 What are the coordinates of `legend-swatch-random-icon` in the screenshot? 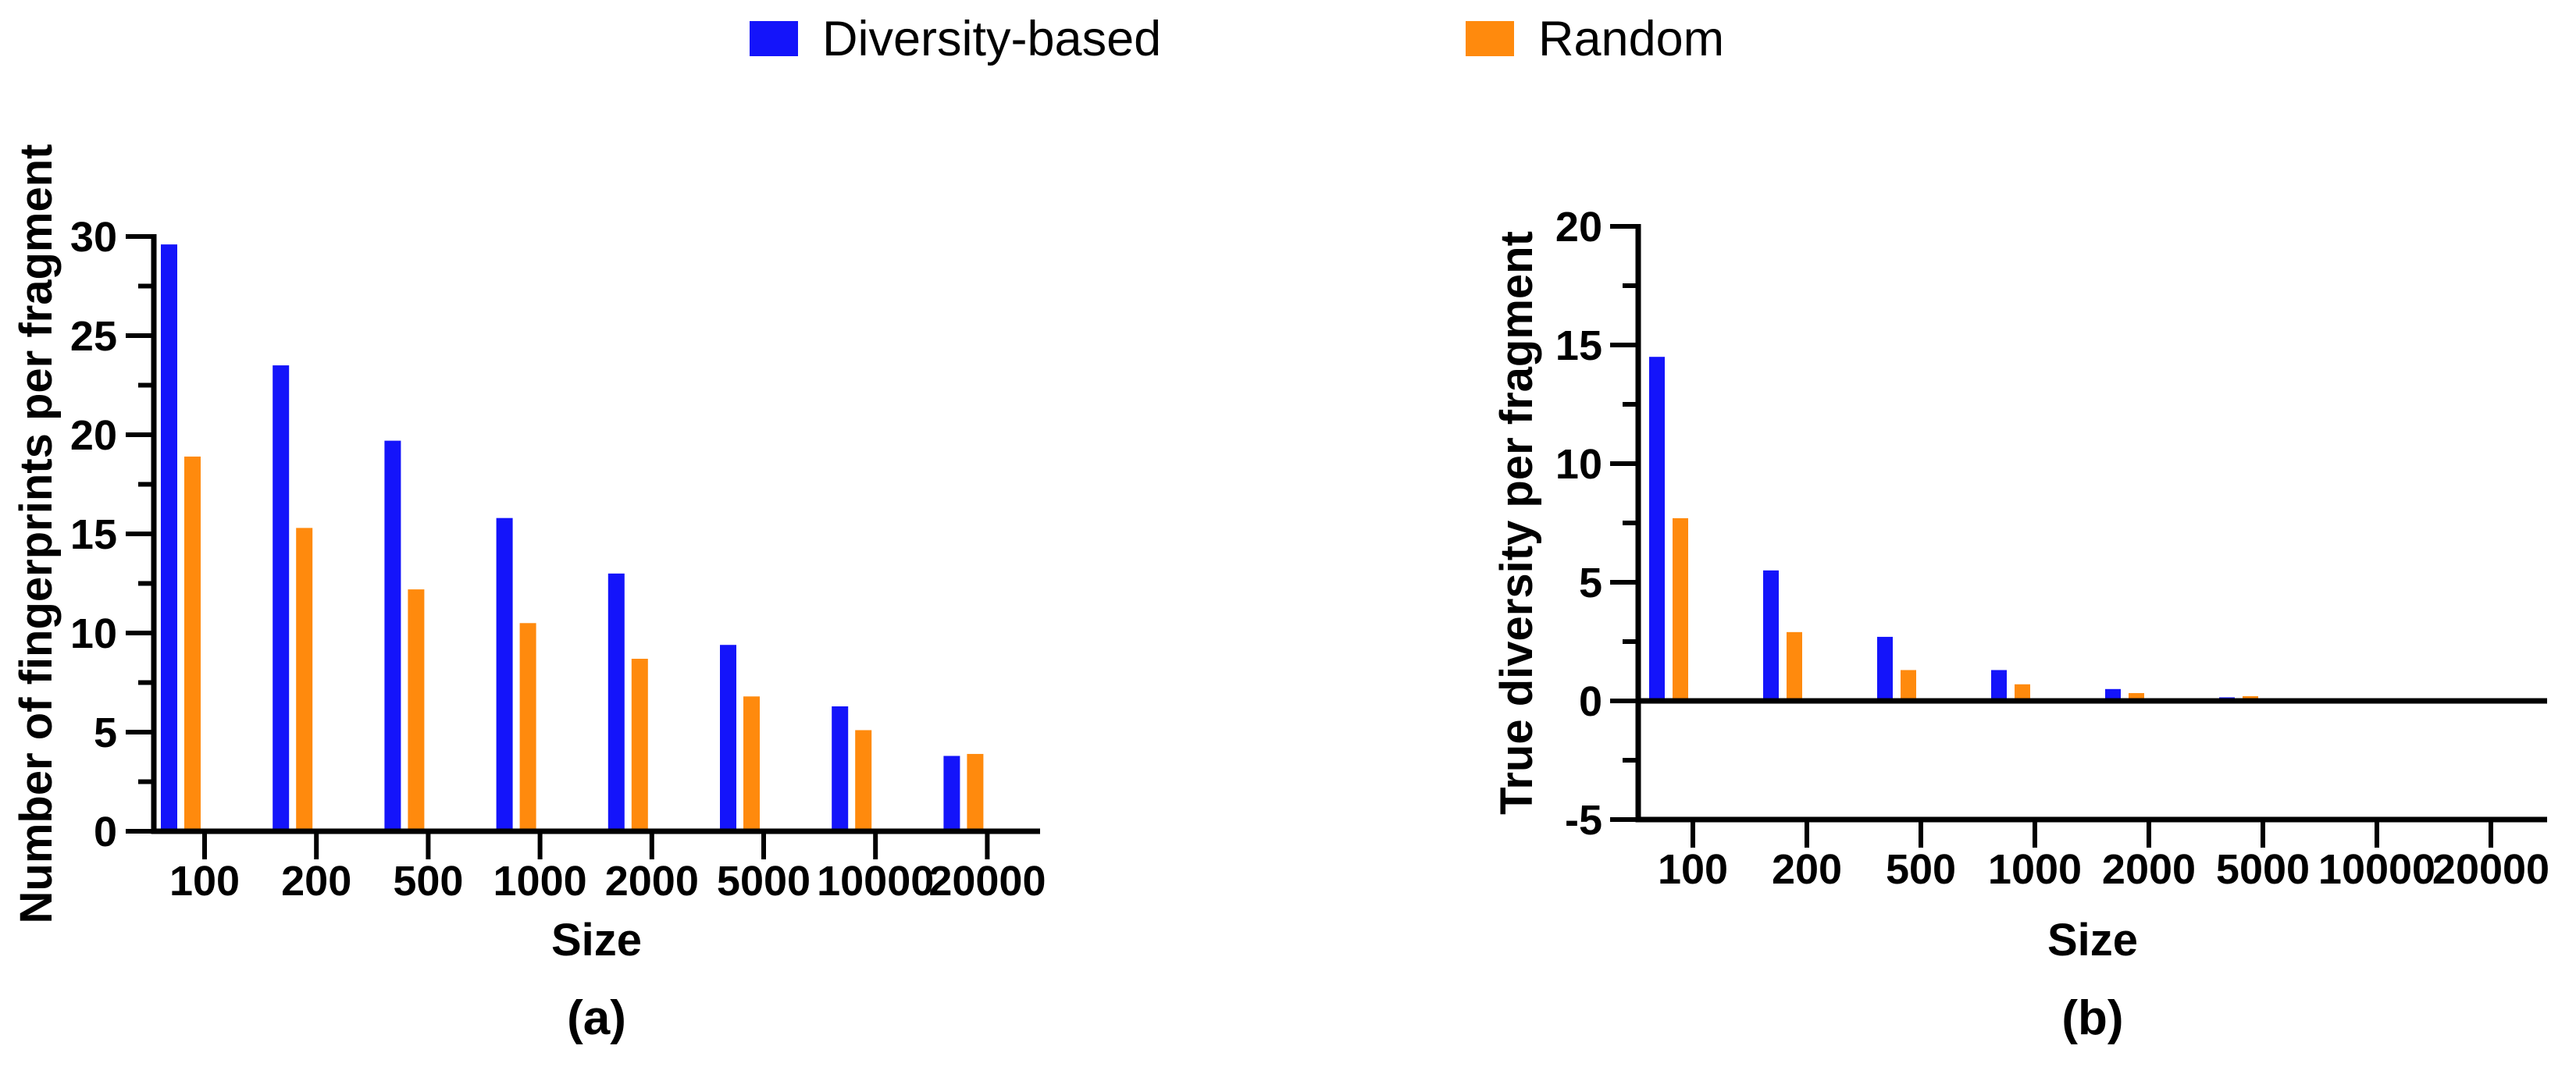 It's located at (1490, 38).